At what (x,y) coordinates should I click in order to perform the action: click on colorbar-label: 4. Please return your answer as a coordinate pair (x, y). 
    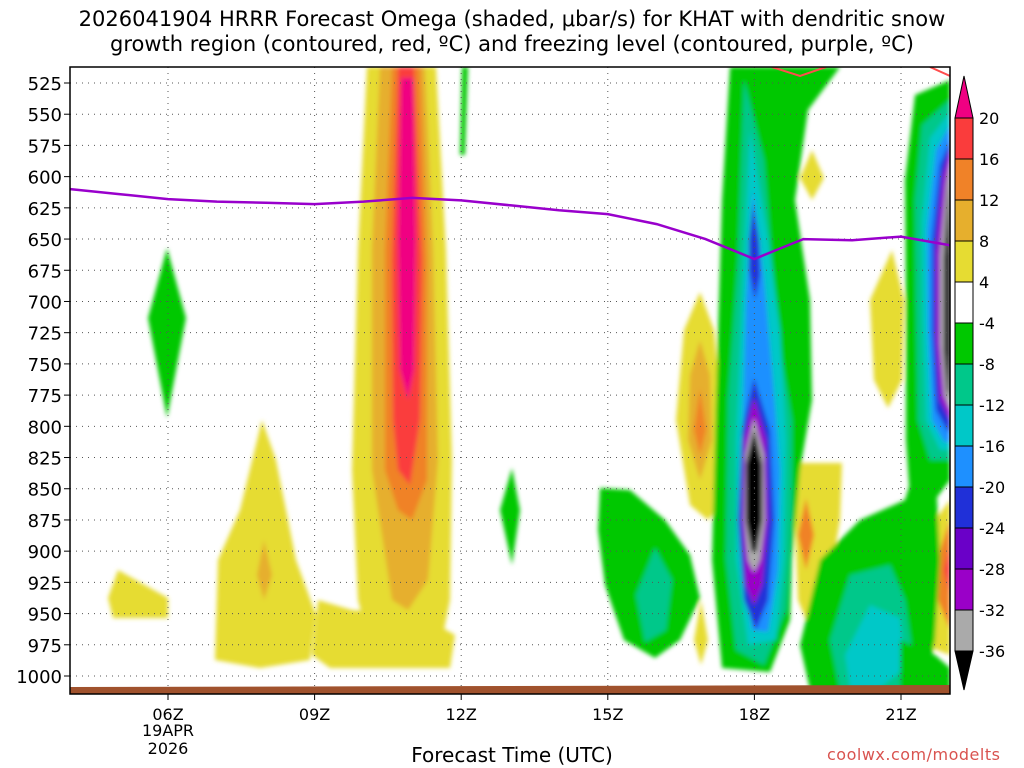
    Looking at the image, I should click on (984, 282).